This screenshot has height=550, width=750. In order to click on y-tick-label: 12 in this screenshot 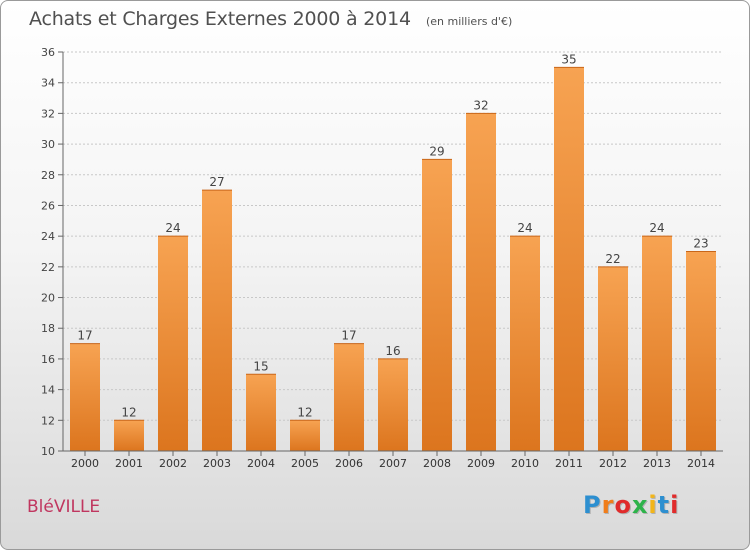, I will do `click(48, 420)`.